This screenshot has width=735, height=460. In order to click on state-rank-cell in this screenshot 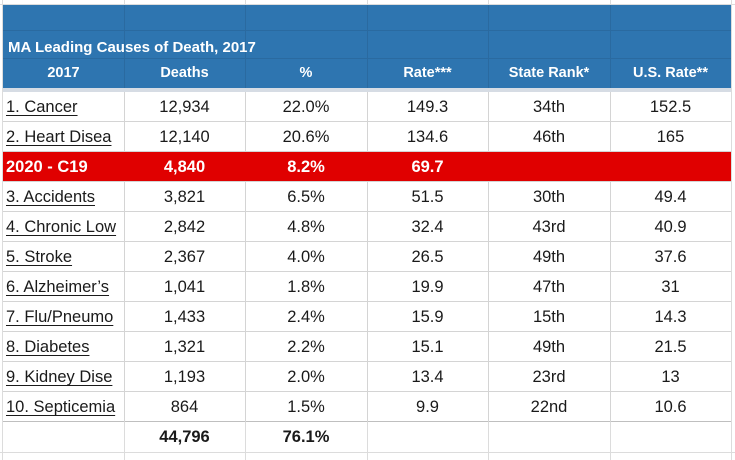, I will do `click(549, 167)`.